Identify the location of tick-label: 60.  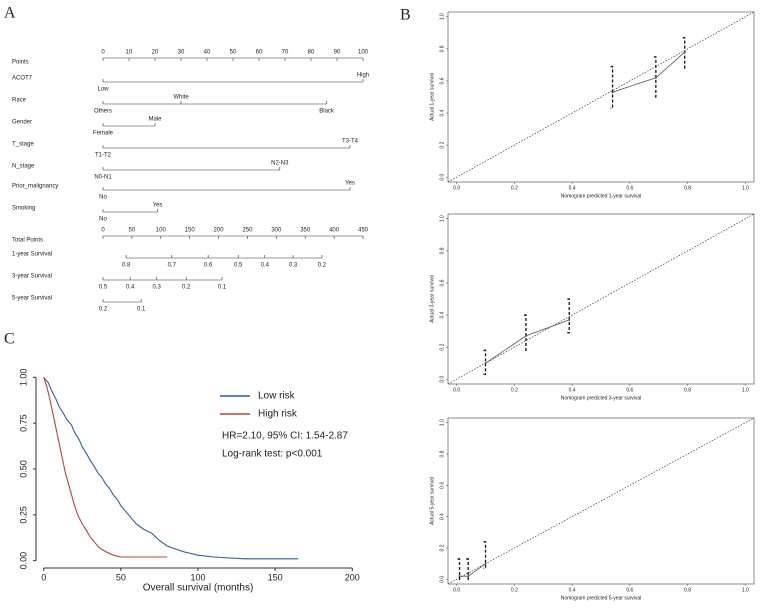
(259, 53).